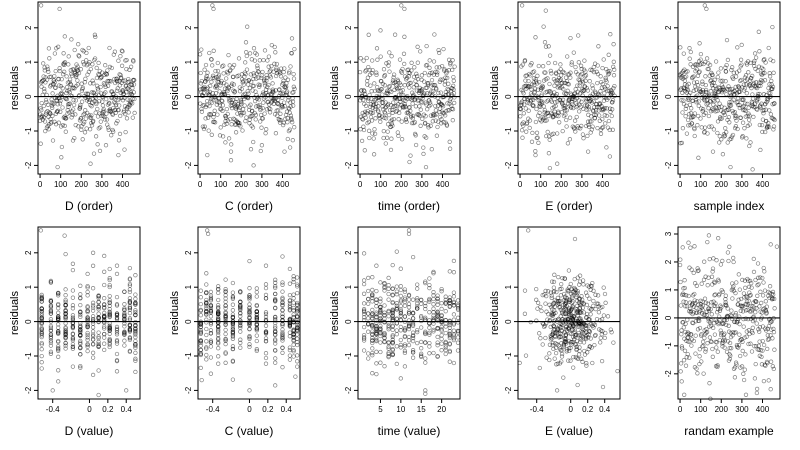  Describe the element at coordinates (570, 409) in the screenshot. I see `x-tick-label: 0` at that location.